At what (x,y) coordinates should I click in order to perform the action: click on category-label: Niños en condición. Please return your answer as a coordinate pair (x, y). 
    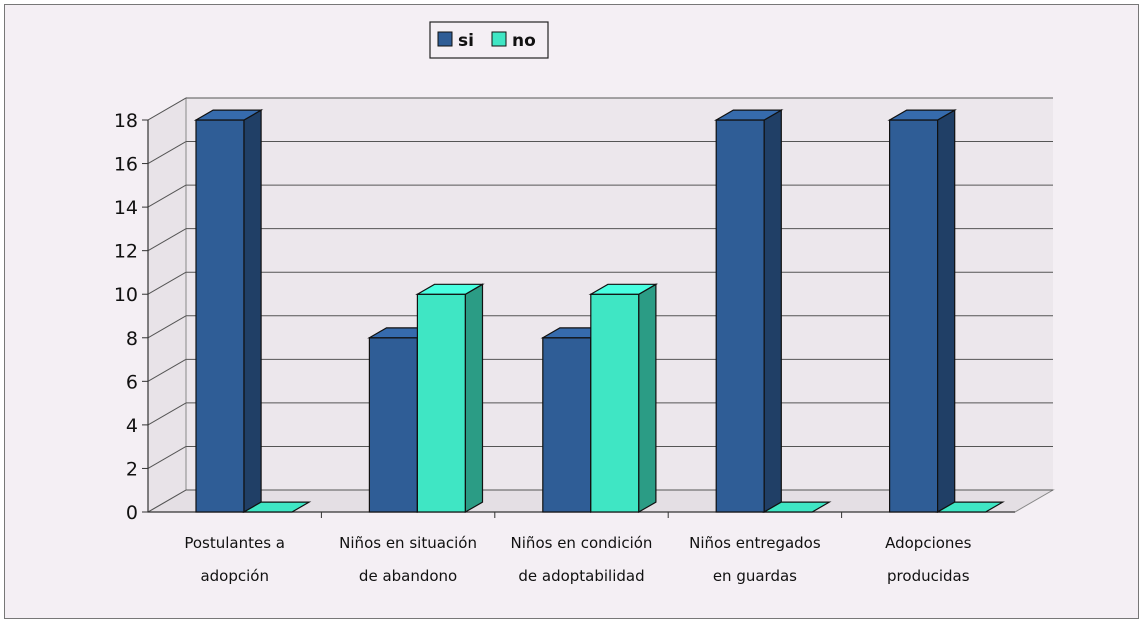
    Looking at the image, I should click on (582, 543).